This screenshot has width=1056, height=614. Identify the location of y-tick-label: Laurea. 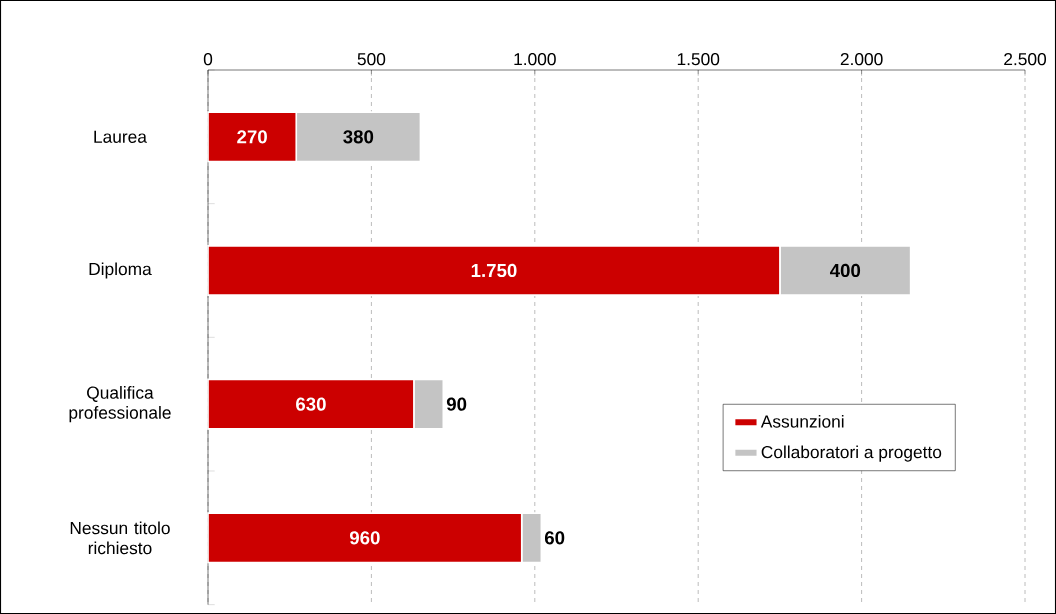
(120, 136).